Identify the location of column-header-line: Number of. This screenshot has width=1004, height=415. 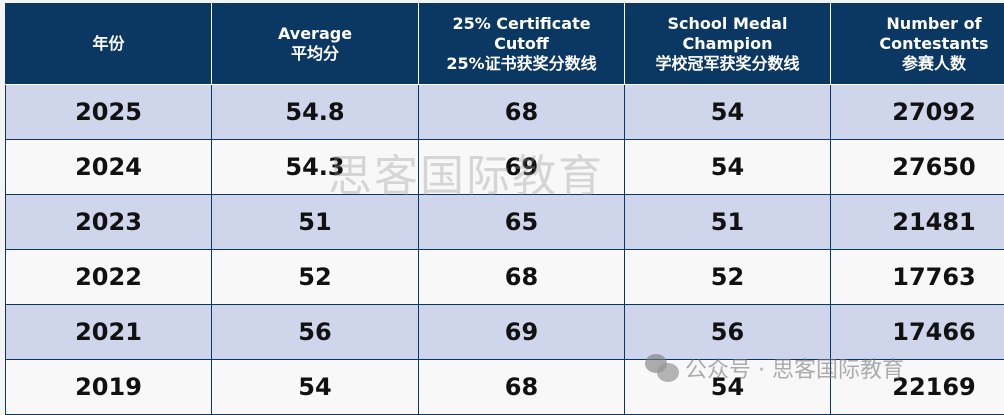
(919, 24).